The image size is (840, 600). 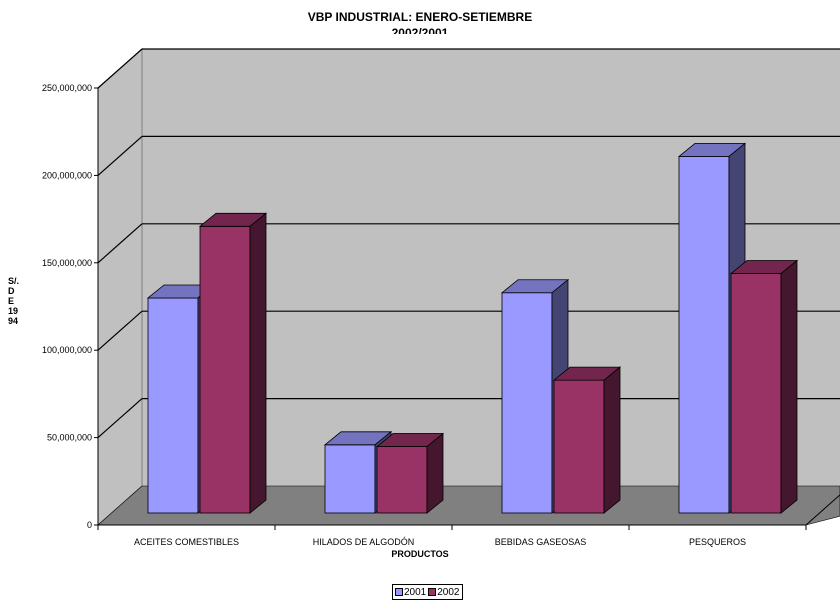 What do you see at coordinates (415, 592) in the screenshot?
I see `legend-label-2001: 2001` at bounding box center [415, 592].